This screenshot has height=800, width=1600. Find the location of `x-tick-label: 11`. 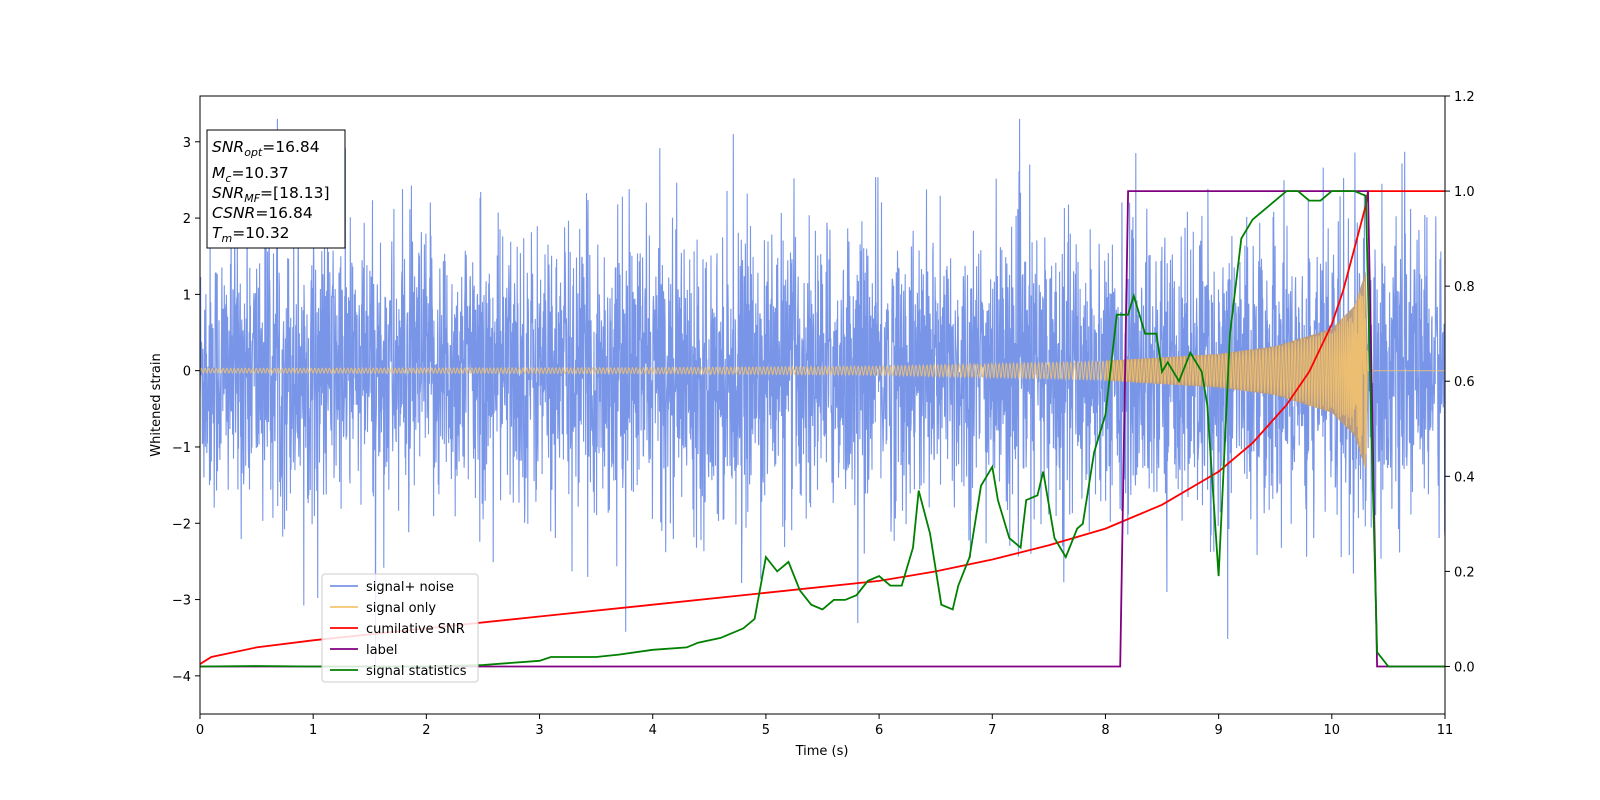

x-tick-label: 11 is located at coordinates (1445, 730).